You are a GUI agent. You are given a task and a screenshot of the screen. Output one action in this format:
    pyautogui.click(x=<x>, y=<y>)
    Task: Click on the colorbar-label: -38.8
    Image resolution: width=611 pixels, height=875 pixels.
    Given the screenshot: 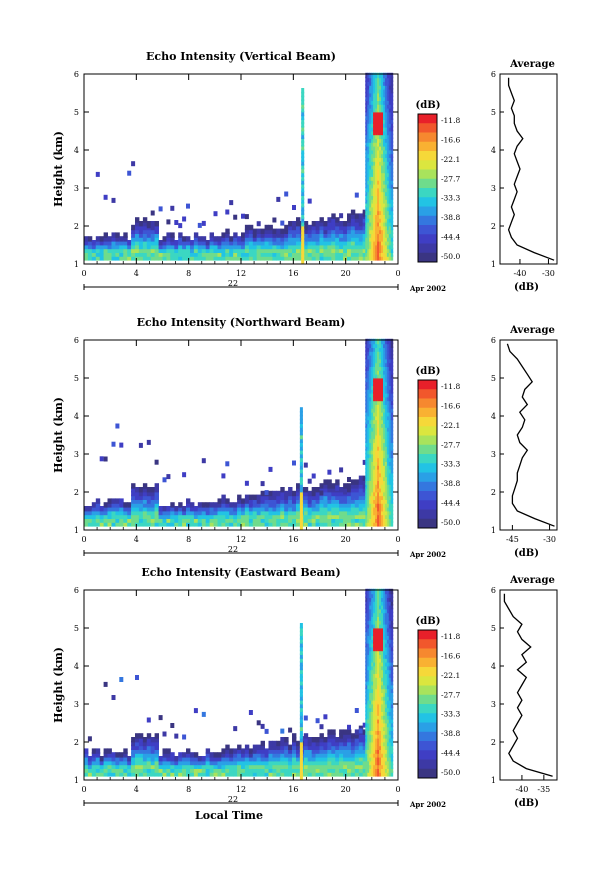 What is the action you would take?
    pyautogui.click(x=450, y=217)
    